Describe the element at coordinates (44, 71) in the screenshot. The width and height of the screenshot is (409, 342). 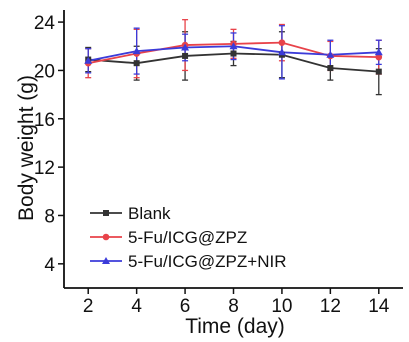
I see `y-tick-label: 20` at that location.